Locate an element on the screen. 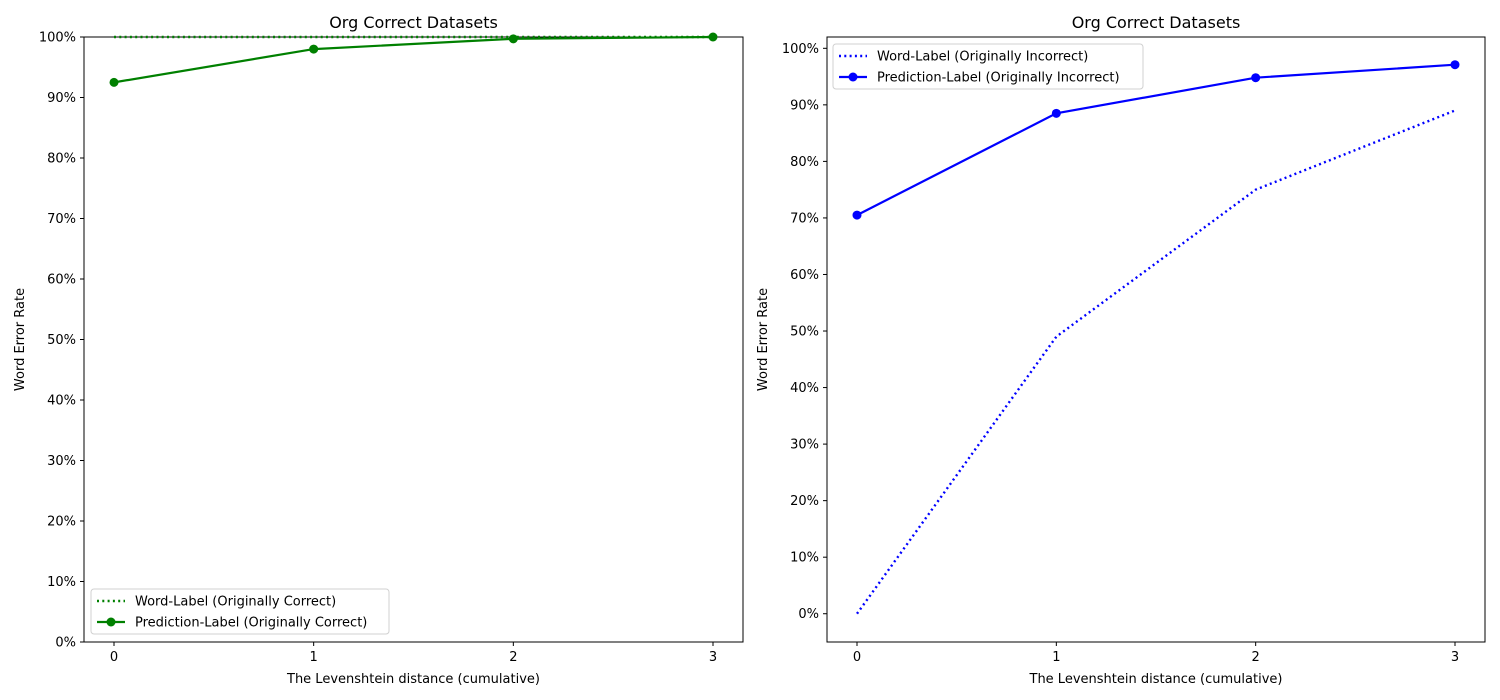 Image resolution: width=1500 pixels, height=700 pixels. legend-label-2: Prediction-Label (Originally Correct) is located at coordinates (251, 623).